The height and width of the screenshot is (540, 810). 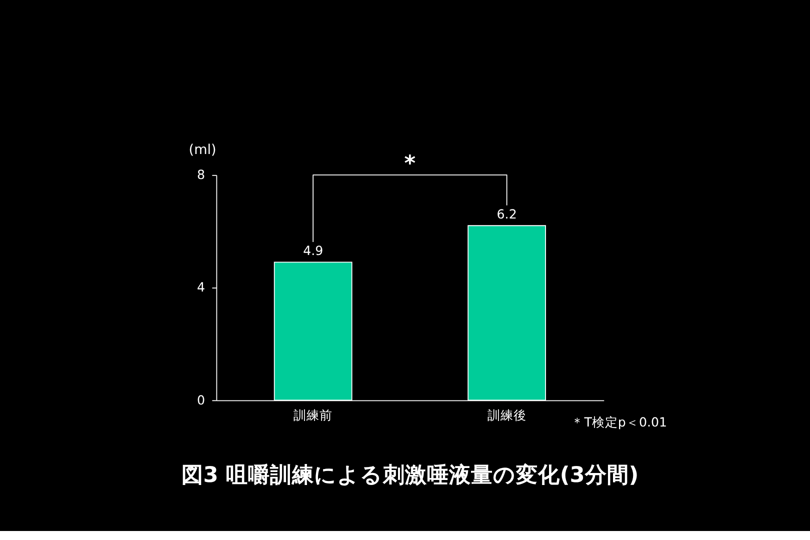 What do you see at coordinates (410, 163) in the screenshot?
I see `annotation: *` at bounding box center [410, 163].